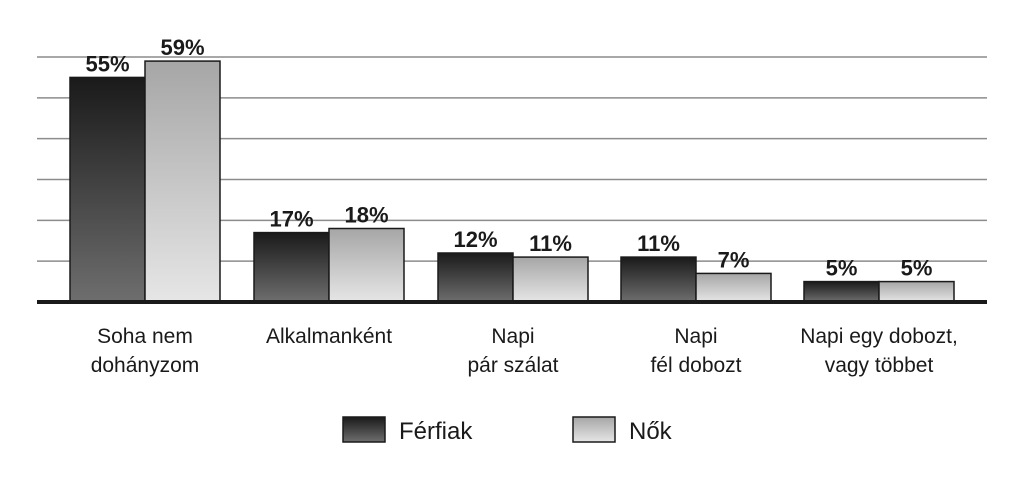 The image size is (1024, 484). What do you see at coordinates (364, 429) in the screenshot?
I see `legend-swatch-ferfiak` at bounding box center [364, 429].